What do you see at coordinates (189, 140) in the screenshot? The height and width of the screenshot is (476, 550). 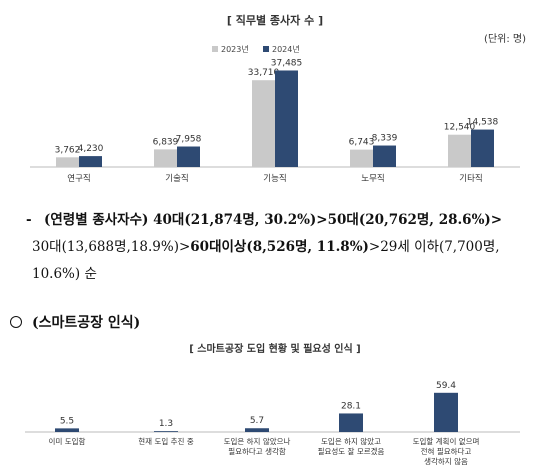 I see `data-label: 7,958` at bounding box center [189, 140].